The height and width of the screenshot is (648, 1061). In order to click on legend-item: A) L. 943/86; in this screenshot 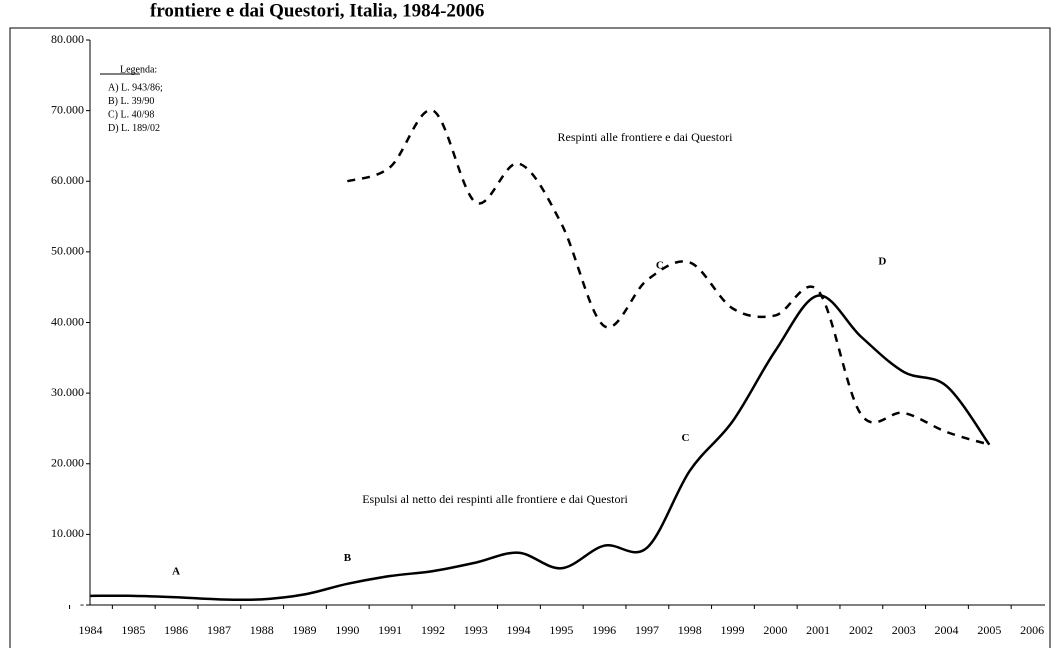, I will do `click(135, 87)`.